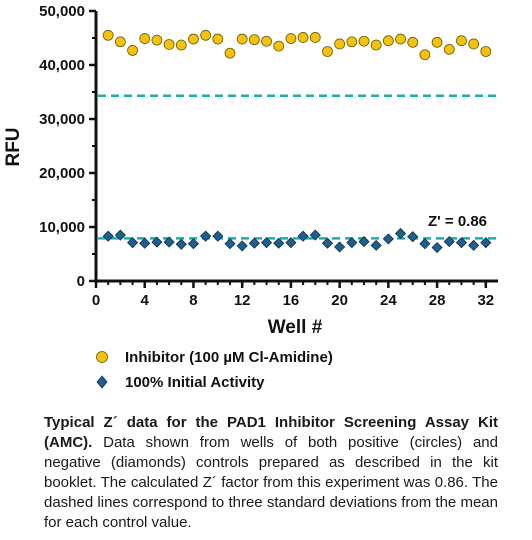 This screenshot has height=540, width=532. Describe the element at coordinates (195, 382) in the screenshot. I see `legend-label-initial-activity: 100% Initial Activity` at that location.